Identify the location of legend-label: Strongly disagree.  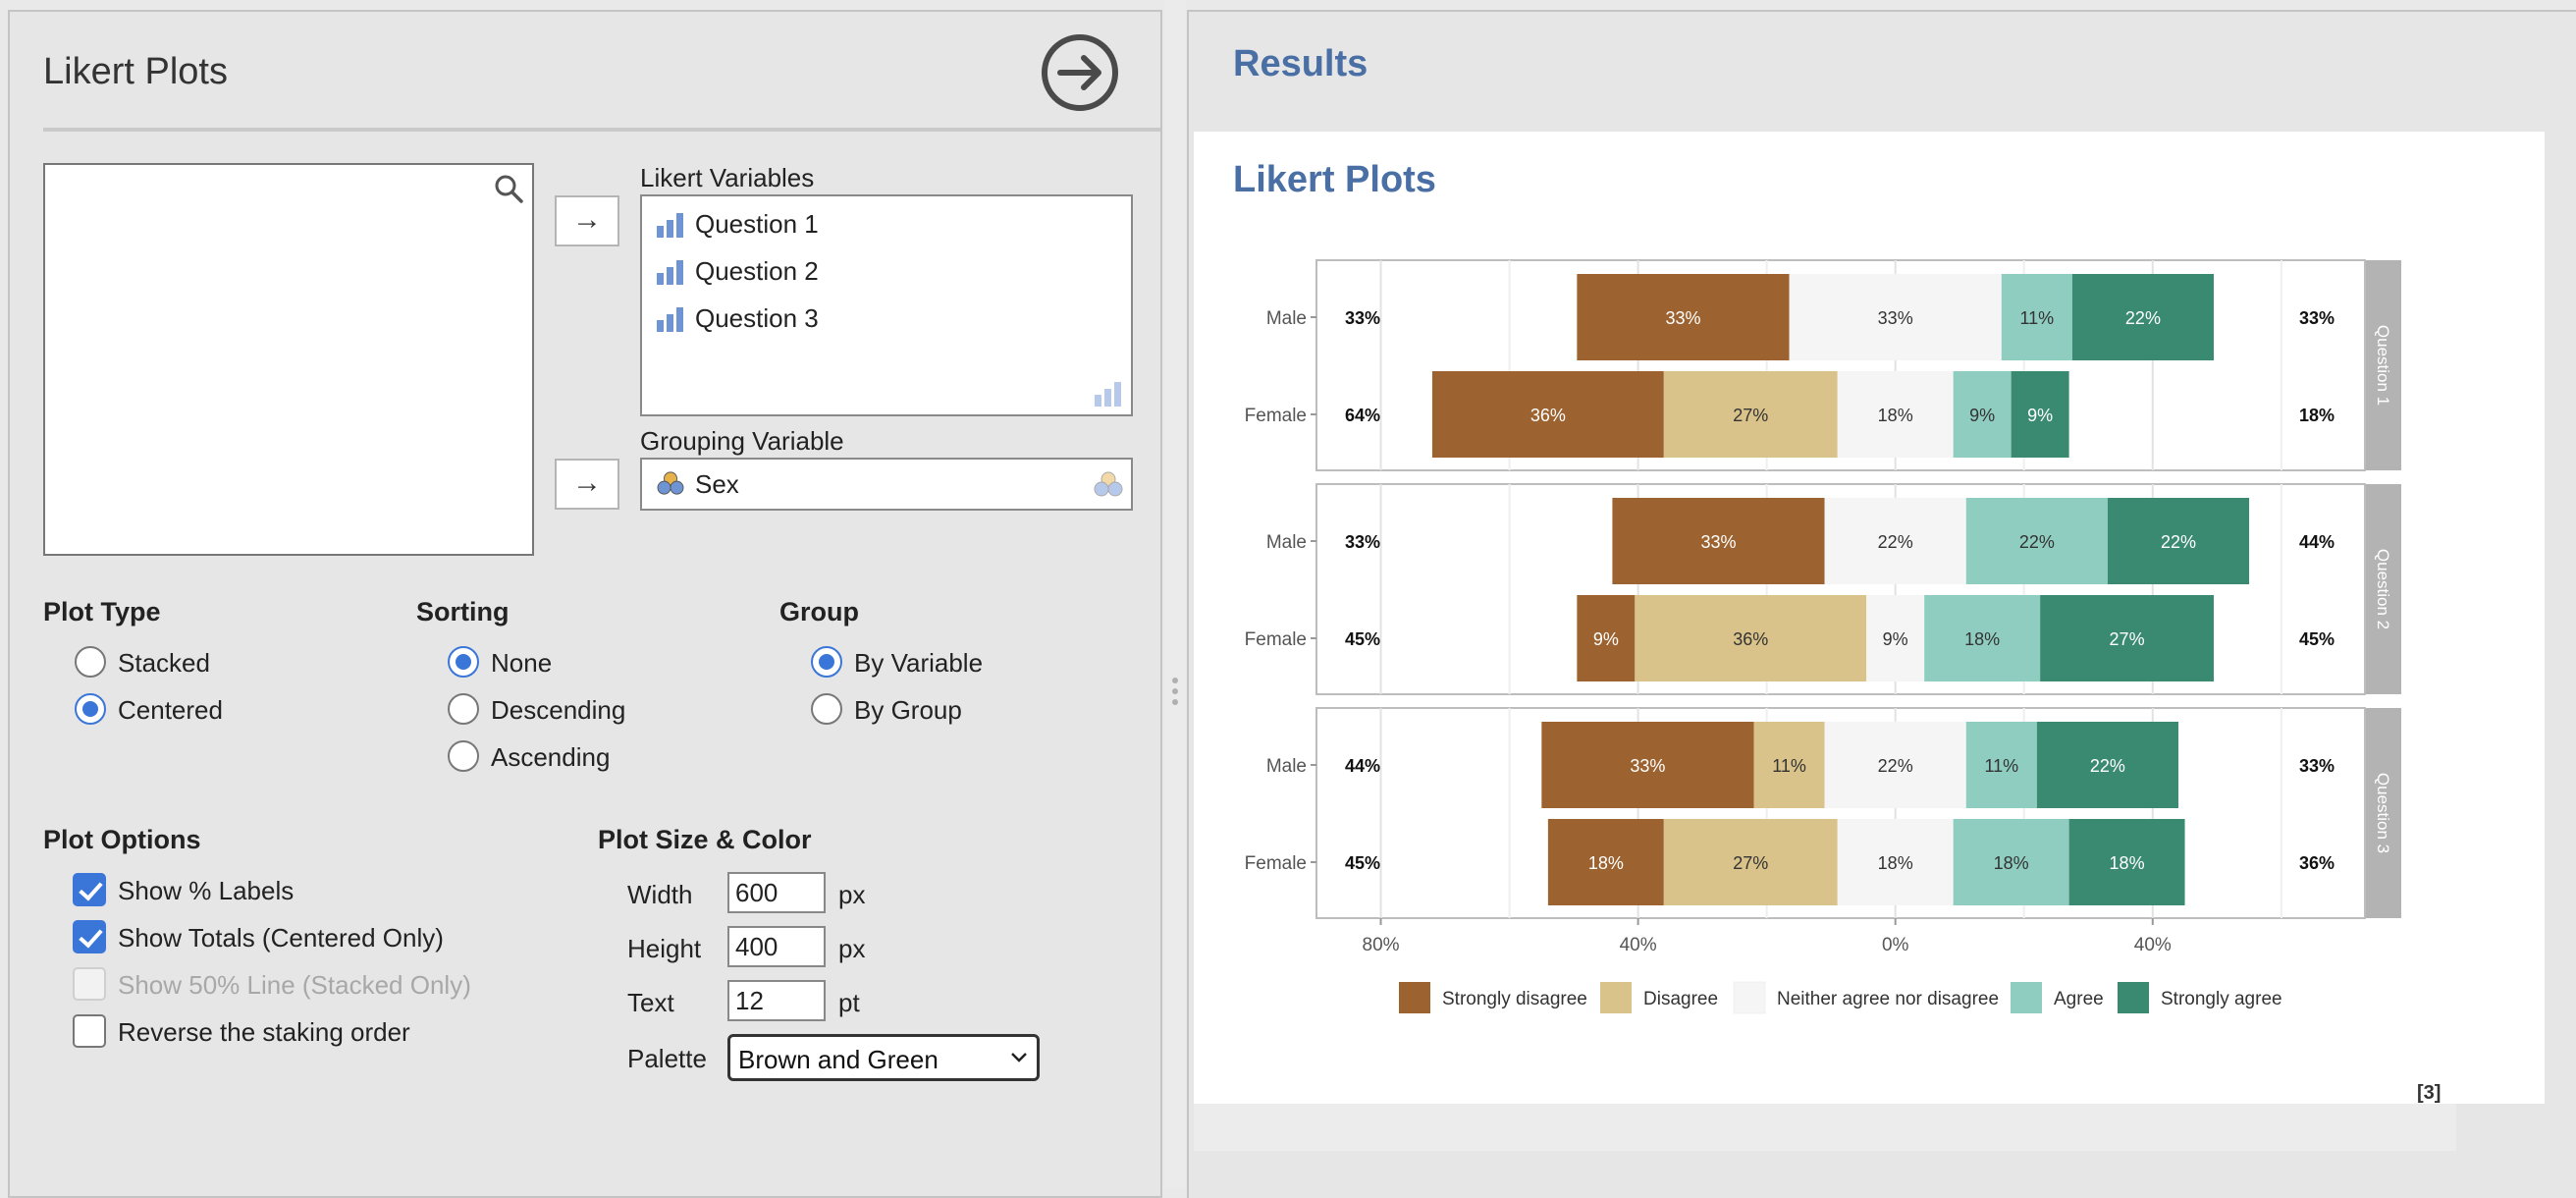
(1514, 999).